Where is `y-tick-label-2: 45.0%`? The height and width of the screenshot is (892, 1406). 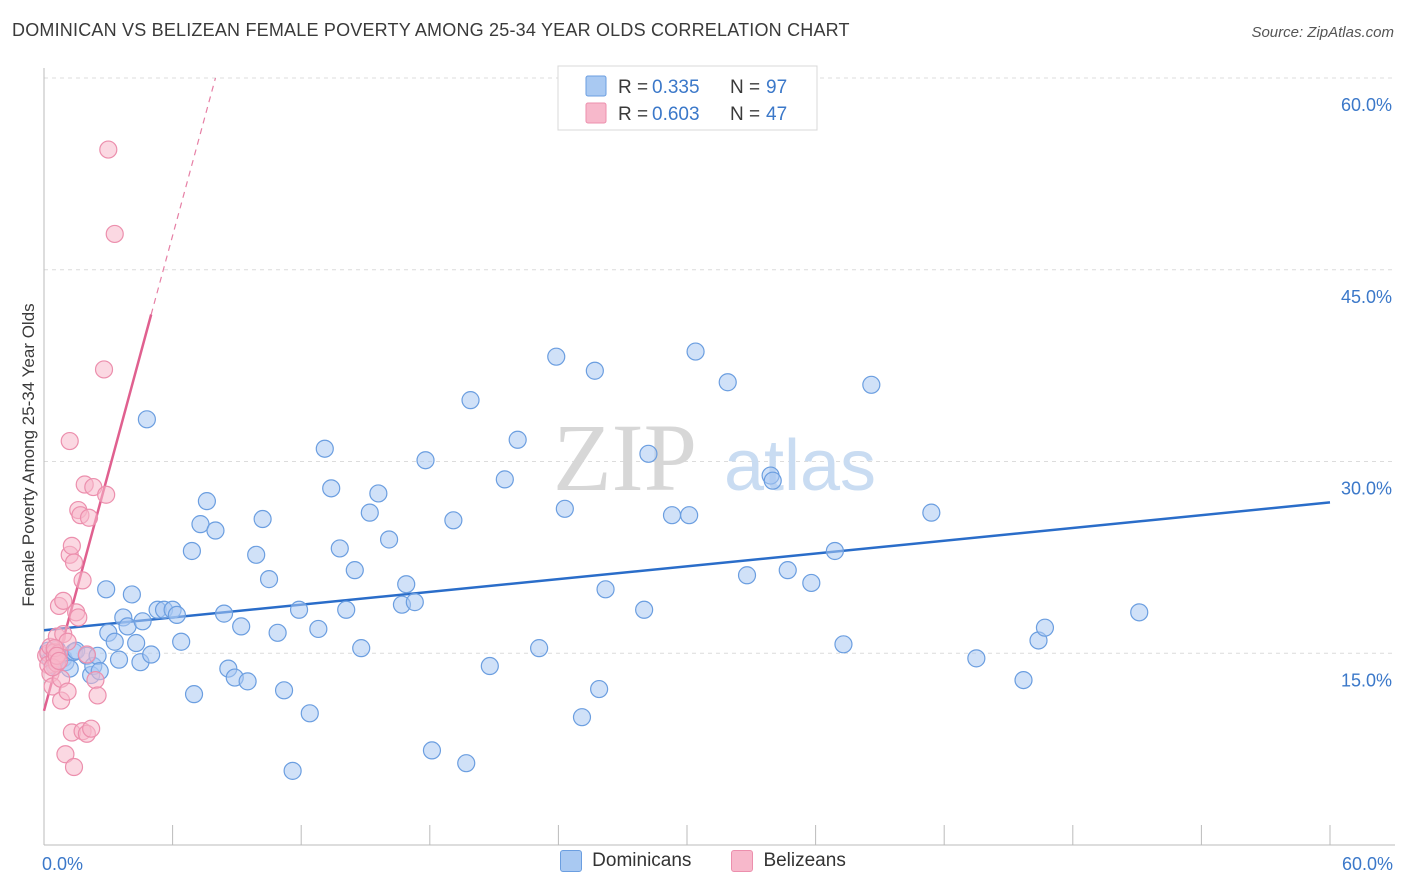 y-tick-label-2: 45.0% is located at coordinates (1366, 297).